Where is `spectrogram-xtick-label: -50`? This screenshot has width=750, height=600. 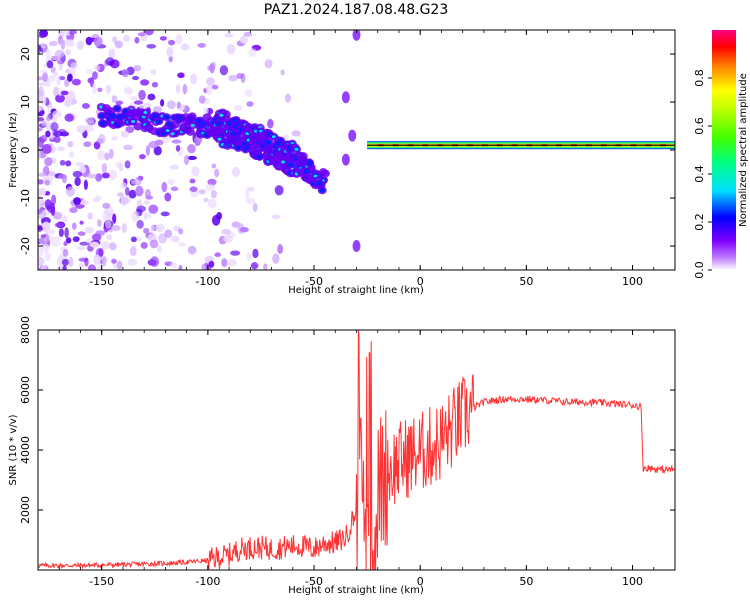 spectrogram-xtick-label: -50 is located at coordinates (314, 281).